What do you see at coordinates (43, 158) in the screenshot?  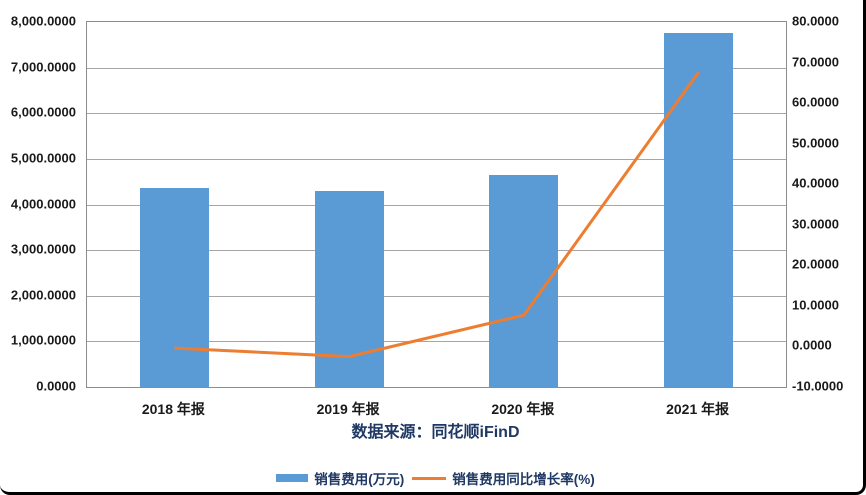 I see `left-axis-tick: 5,000.0000` at bounding box center [43, 158].